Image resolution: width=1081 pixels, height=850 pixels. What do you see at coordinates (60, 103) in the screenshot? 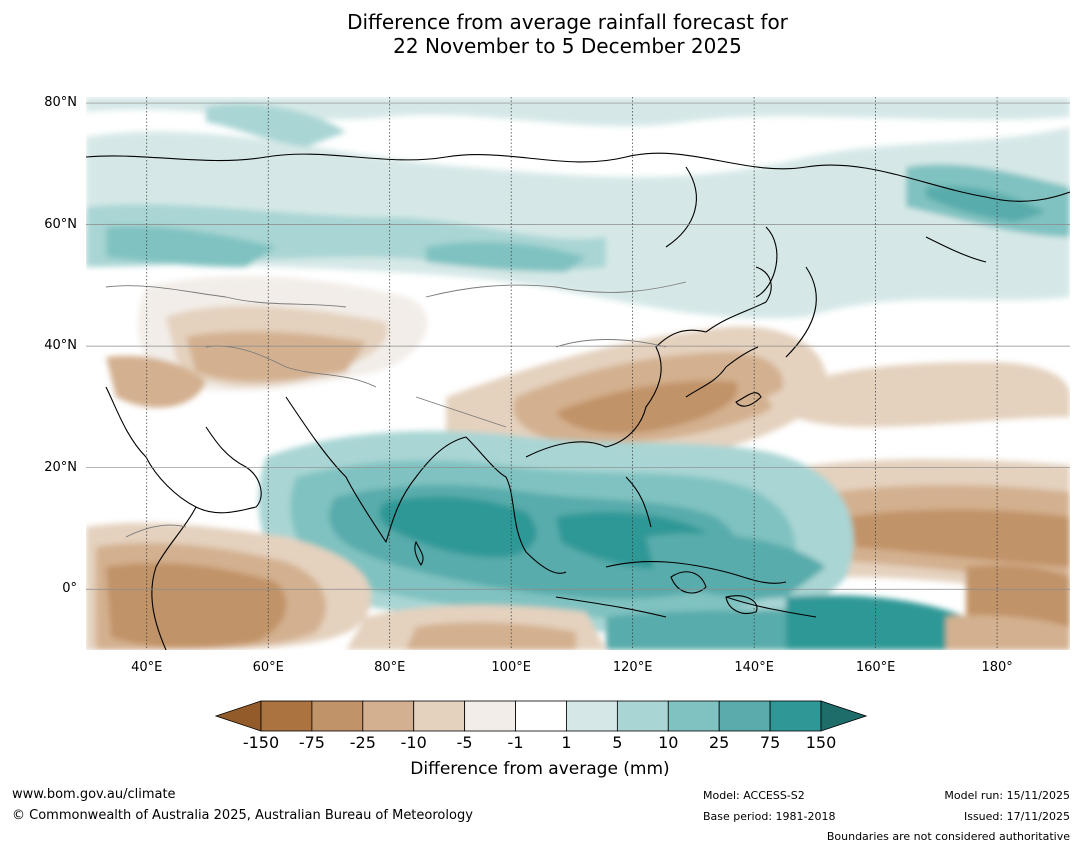
I see `lat-tick-label: 80°N` at bounding box center [60, 103].